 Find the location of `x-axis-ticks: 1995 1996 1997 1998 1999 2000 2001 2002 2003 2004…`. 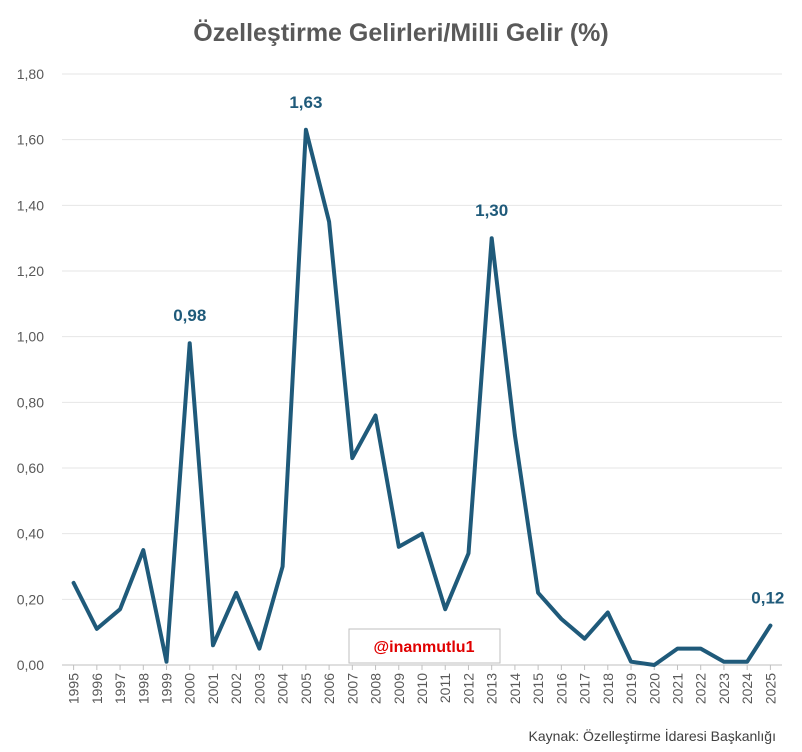

x-axis-ticks: 1995 1996 1997 1998 1999 2000 2001 2002 2003 2004… is located at coordinates (422, 684).